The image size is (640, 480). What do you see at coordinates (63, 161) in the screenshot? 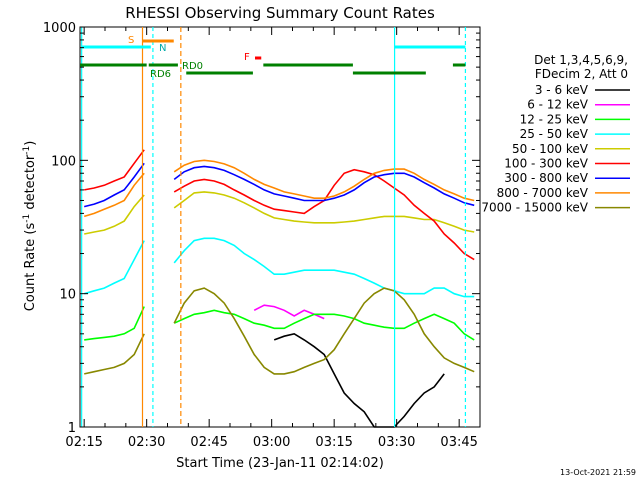
I see `y-tick-label-2: 100` at bounding box center [63, 161].